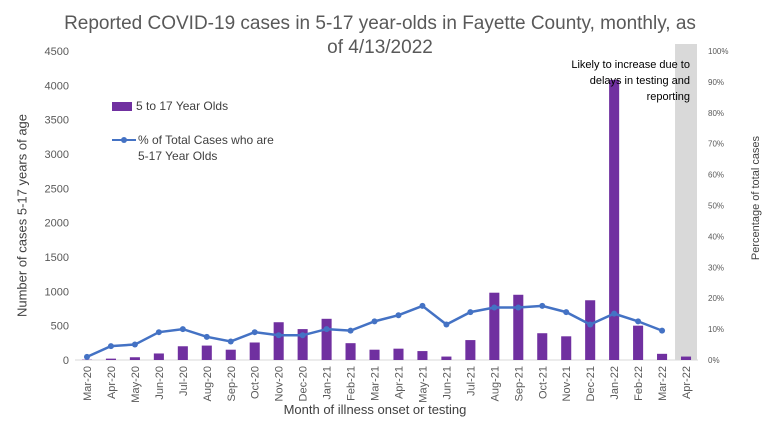  What do you see at coordinates (716, 236) in the screenshot?
I see `y2-tick-label: 40%` at bounding box center [716, 236].